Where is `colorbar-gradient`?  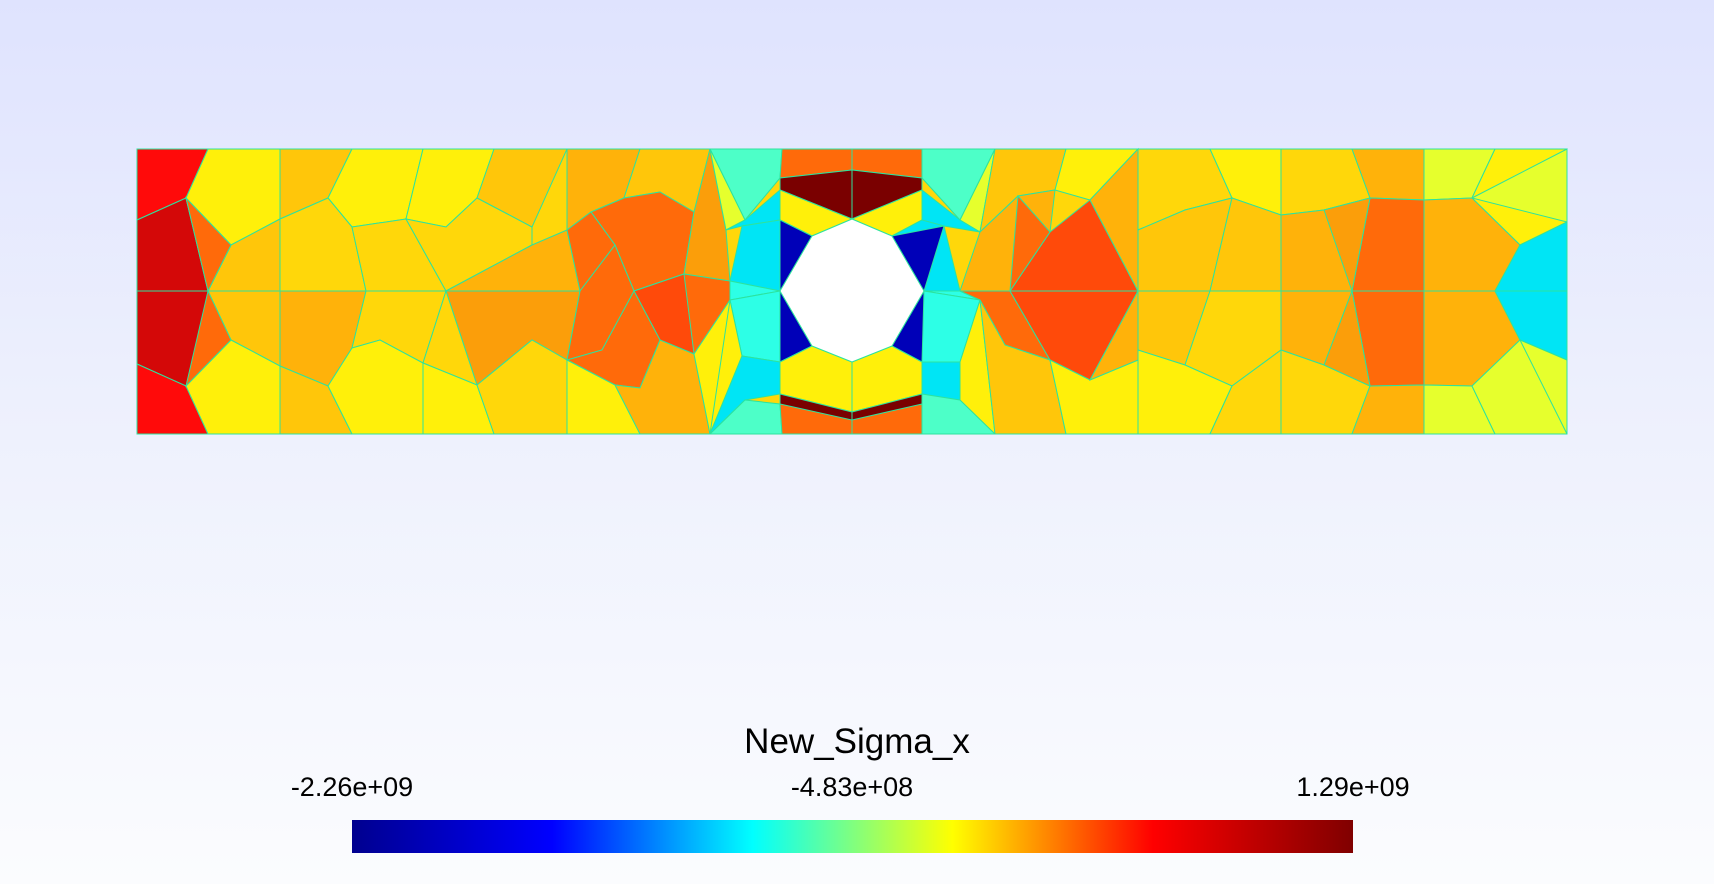
colorbar-gradient is located at coordinates (852, 836).